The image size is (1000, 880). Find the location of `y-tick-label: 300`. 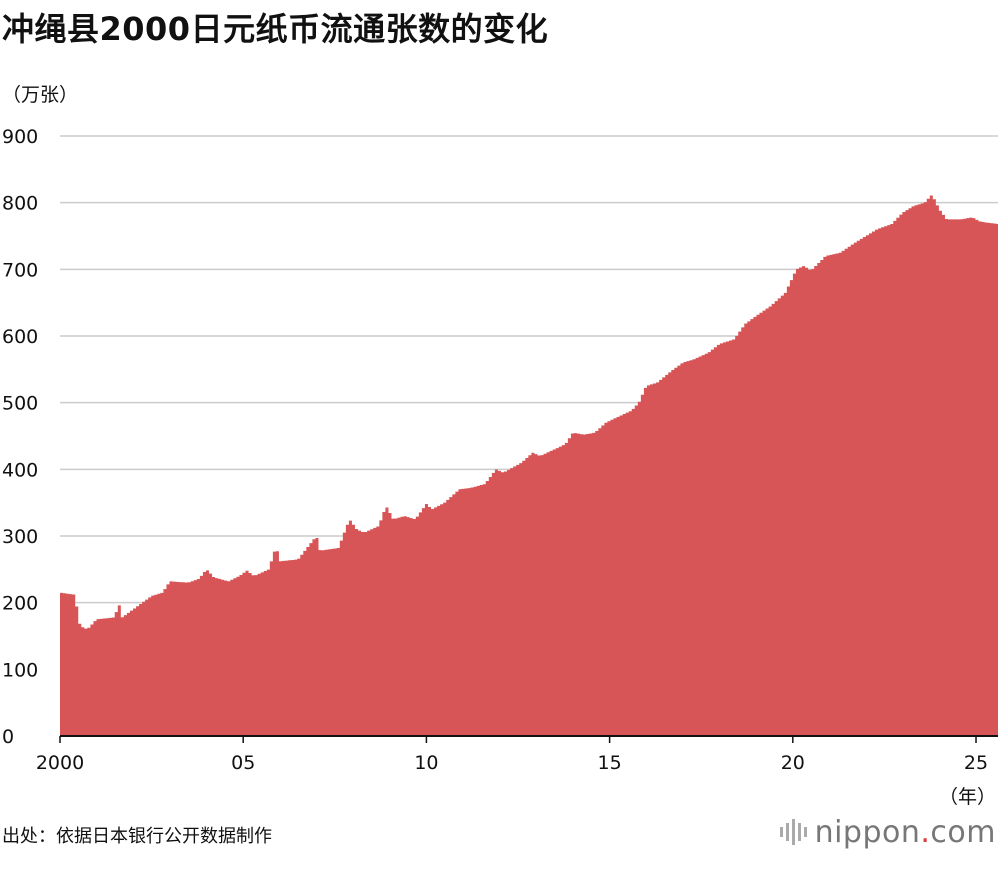

y-tick-label: 300 is located at coordinates (20, 537).